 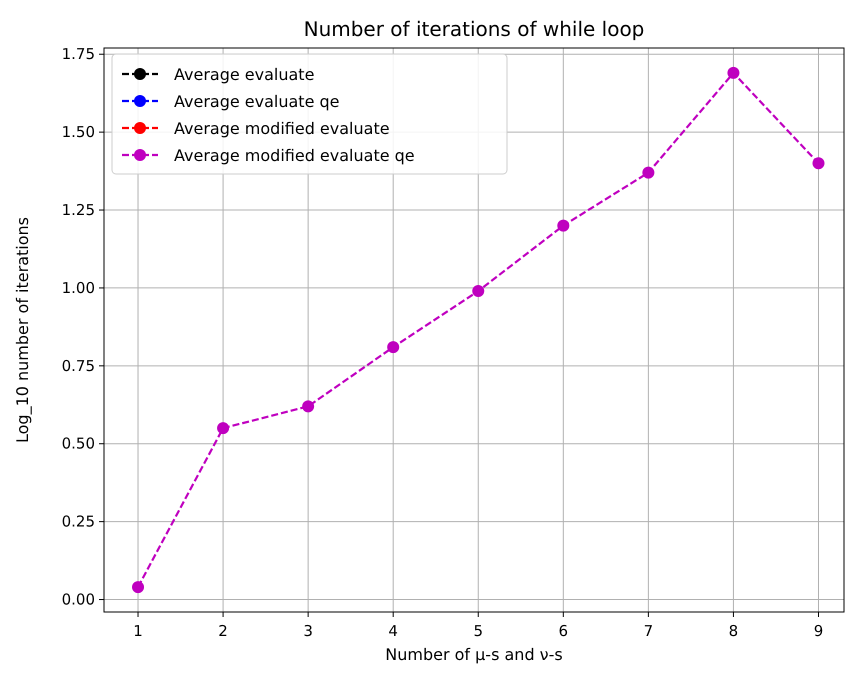 I want to click on x-tick-label: 7, so click(x=649, y=631).